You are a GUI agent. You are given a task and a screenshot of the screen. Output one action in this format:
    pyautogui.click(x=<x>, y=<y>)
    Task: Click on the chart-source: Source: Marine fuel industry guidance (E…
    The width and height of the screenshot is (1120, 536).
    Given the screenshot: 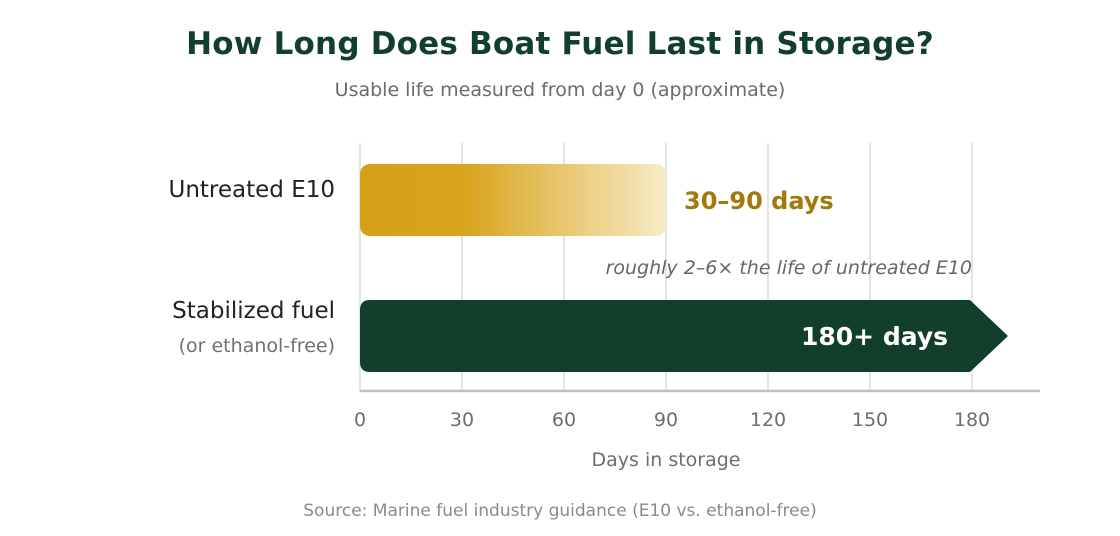 What is the action you would take?
    pyautogui.click(x=560, y=511)
    